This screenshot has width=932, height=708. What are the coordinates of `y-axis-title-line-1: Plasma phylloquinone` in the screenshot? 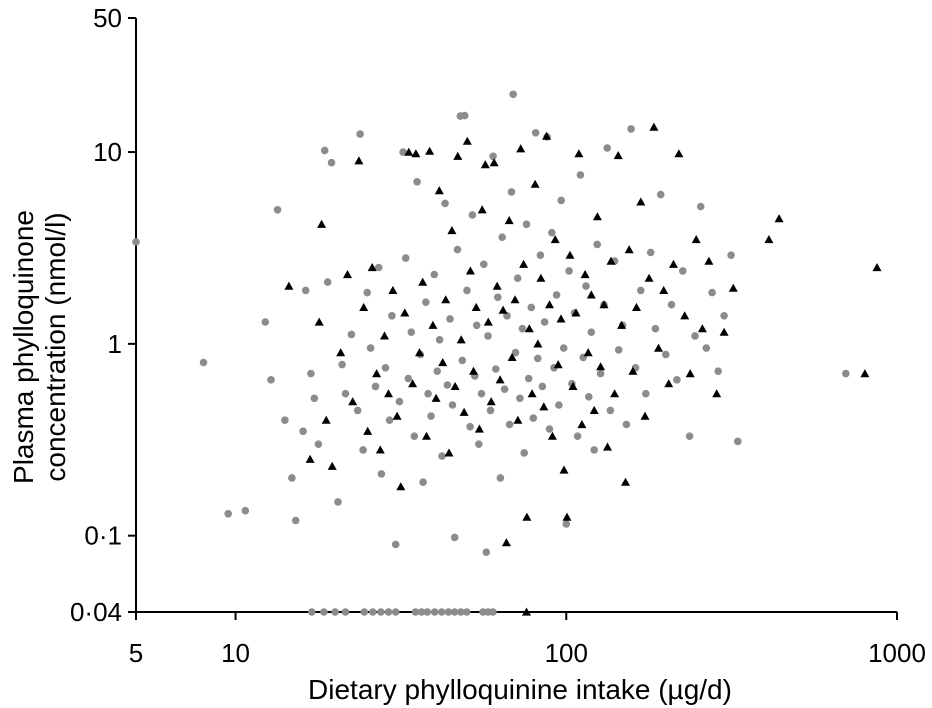 It's located at (23, 347).